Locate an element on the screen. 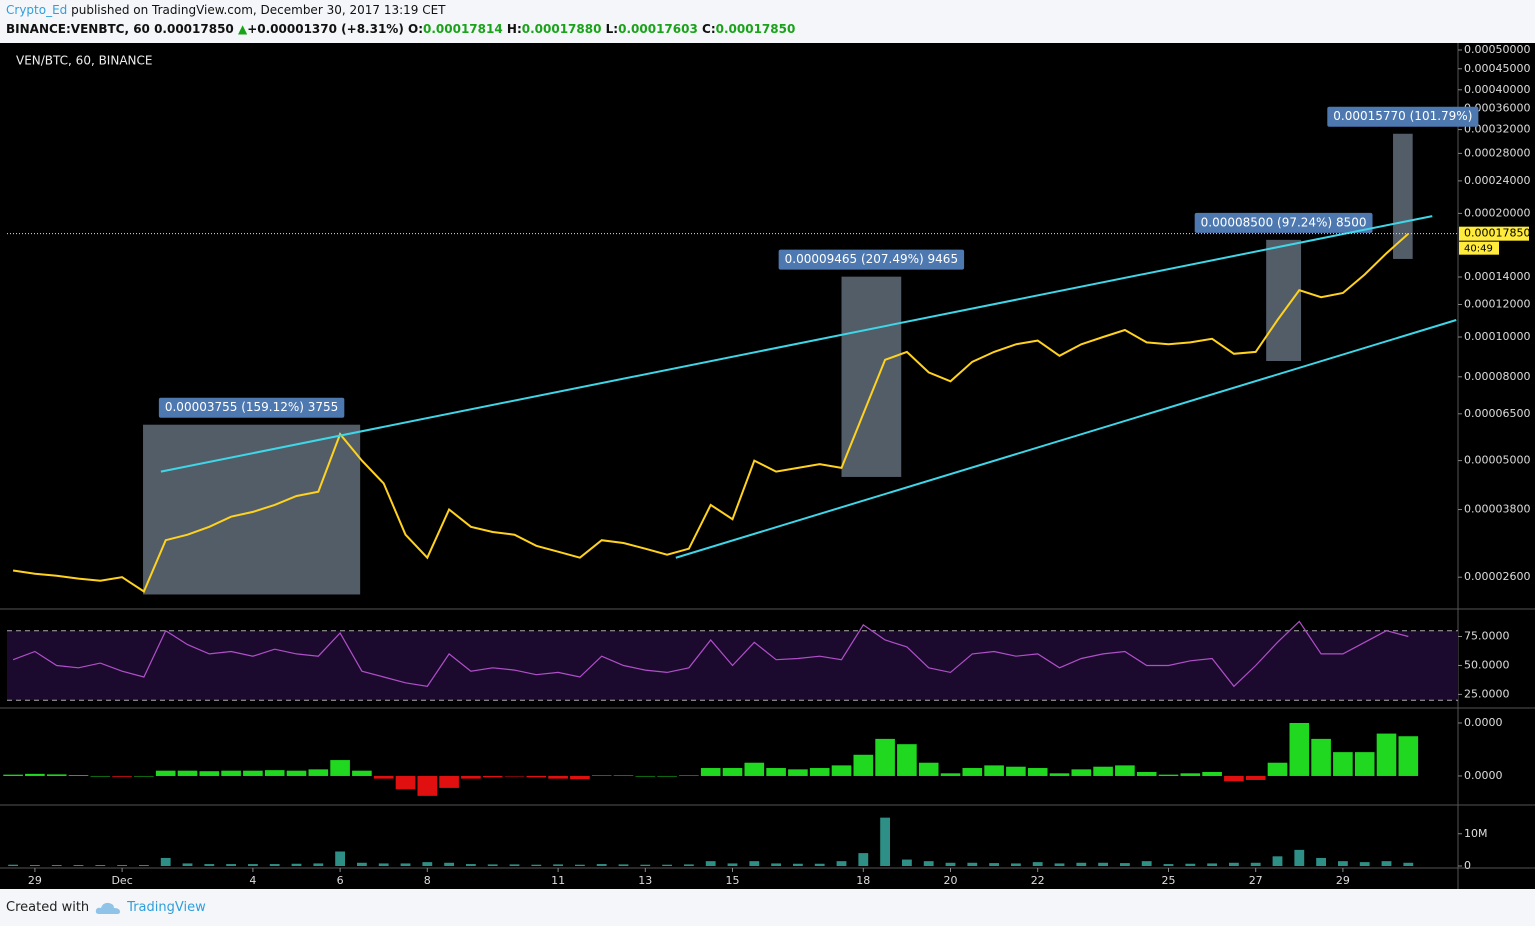 The width and height of the screenshot is (1535, 926). y-tick-label: 0.00040000 is located at coordinates (1497, 89).